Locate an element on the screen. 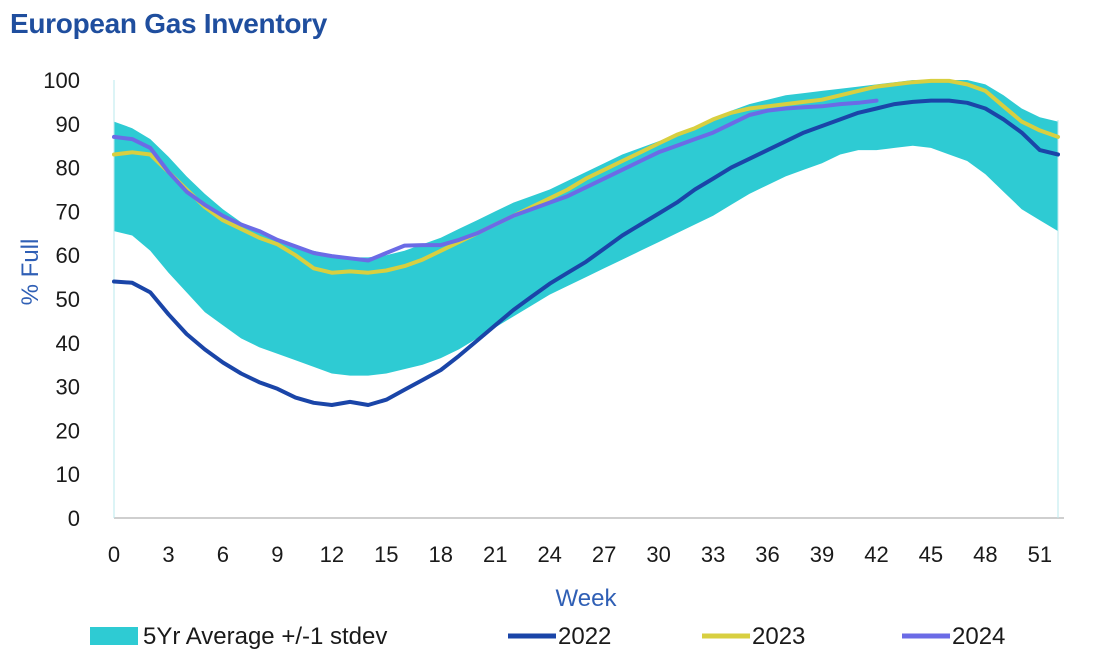 Image resolution: width=1100 pixels, height=666 pixels. legend: 5Yr Average +/-1 stdev 2022 2023 2024 is located at coordinates (547, 636).